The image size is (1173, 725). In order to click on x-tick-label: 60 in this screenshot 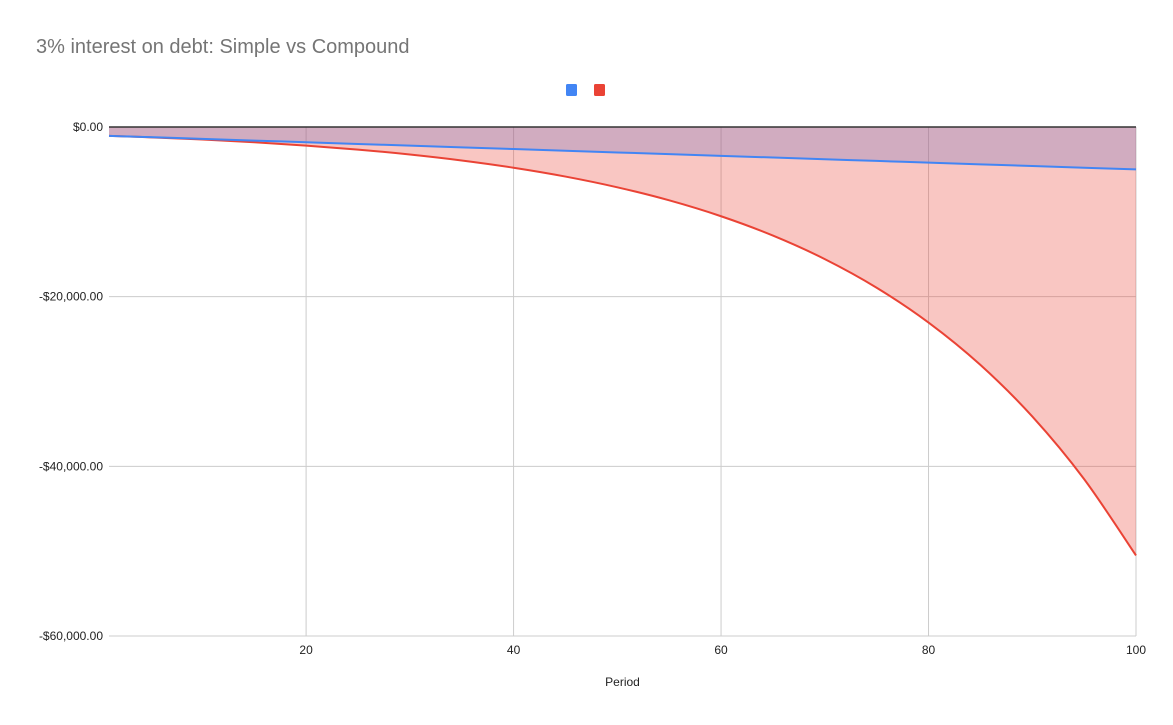, I will do `click(721, 650)`.